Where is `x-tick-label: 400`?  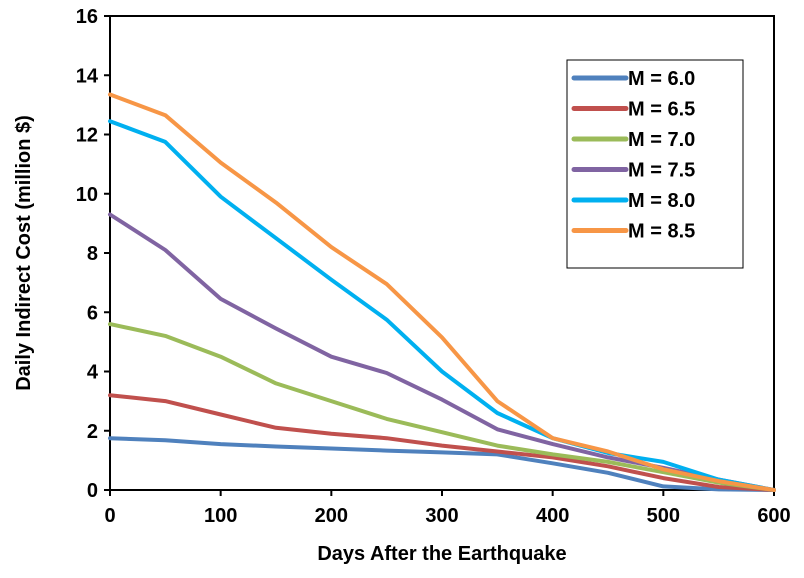
x-tick-label: 400 is located at coordinates (552, 516).